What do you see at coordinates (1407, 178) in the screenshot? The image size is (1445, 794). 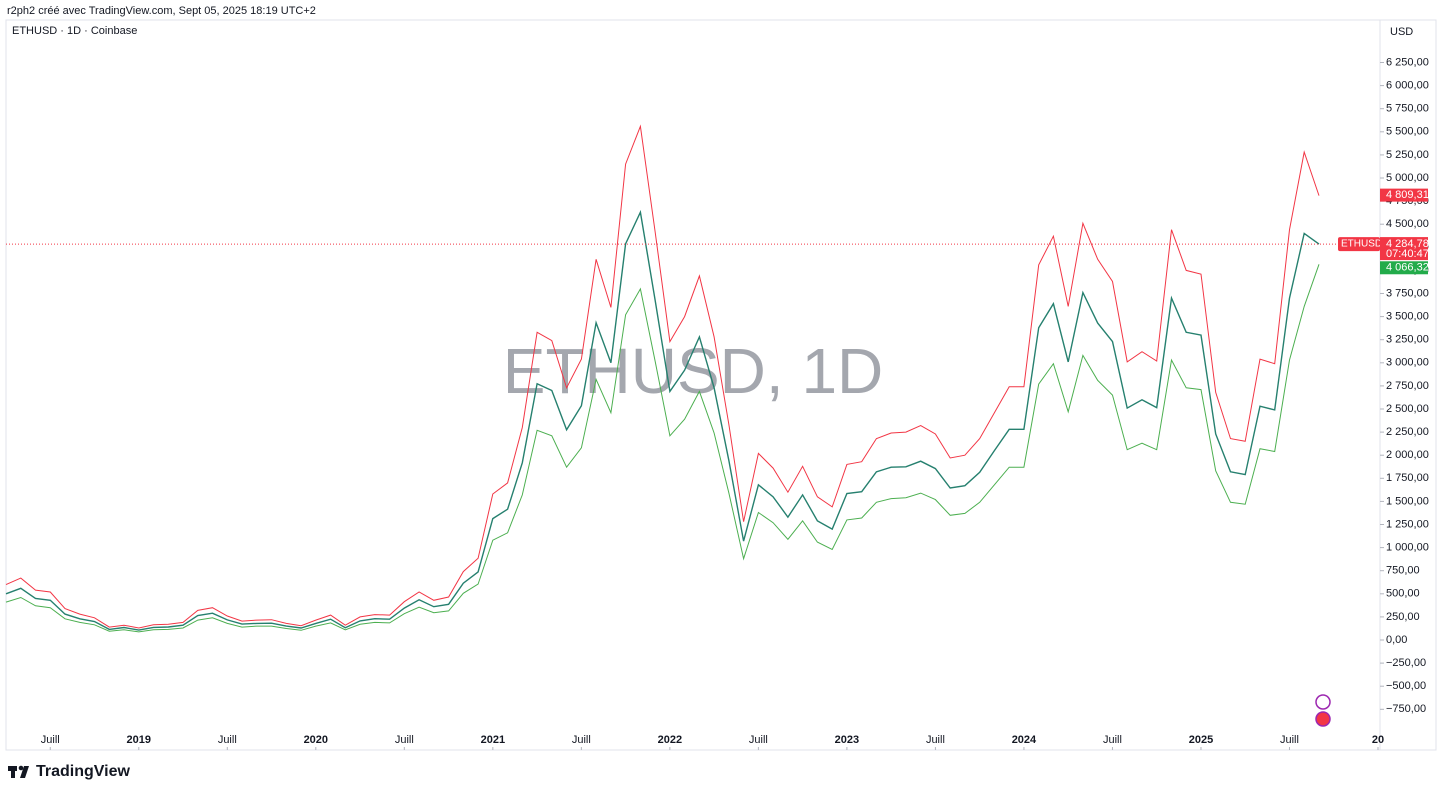 I see `y-tick-label: 5 000,00` at bounding box center [1407, 178].